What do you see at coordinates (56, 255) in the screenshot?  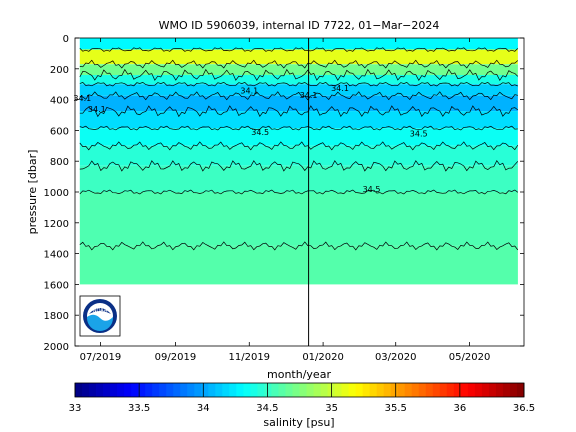 I see `y-tick-label: 1400` at bounding box center [56, 255].